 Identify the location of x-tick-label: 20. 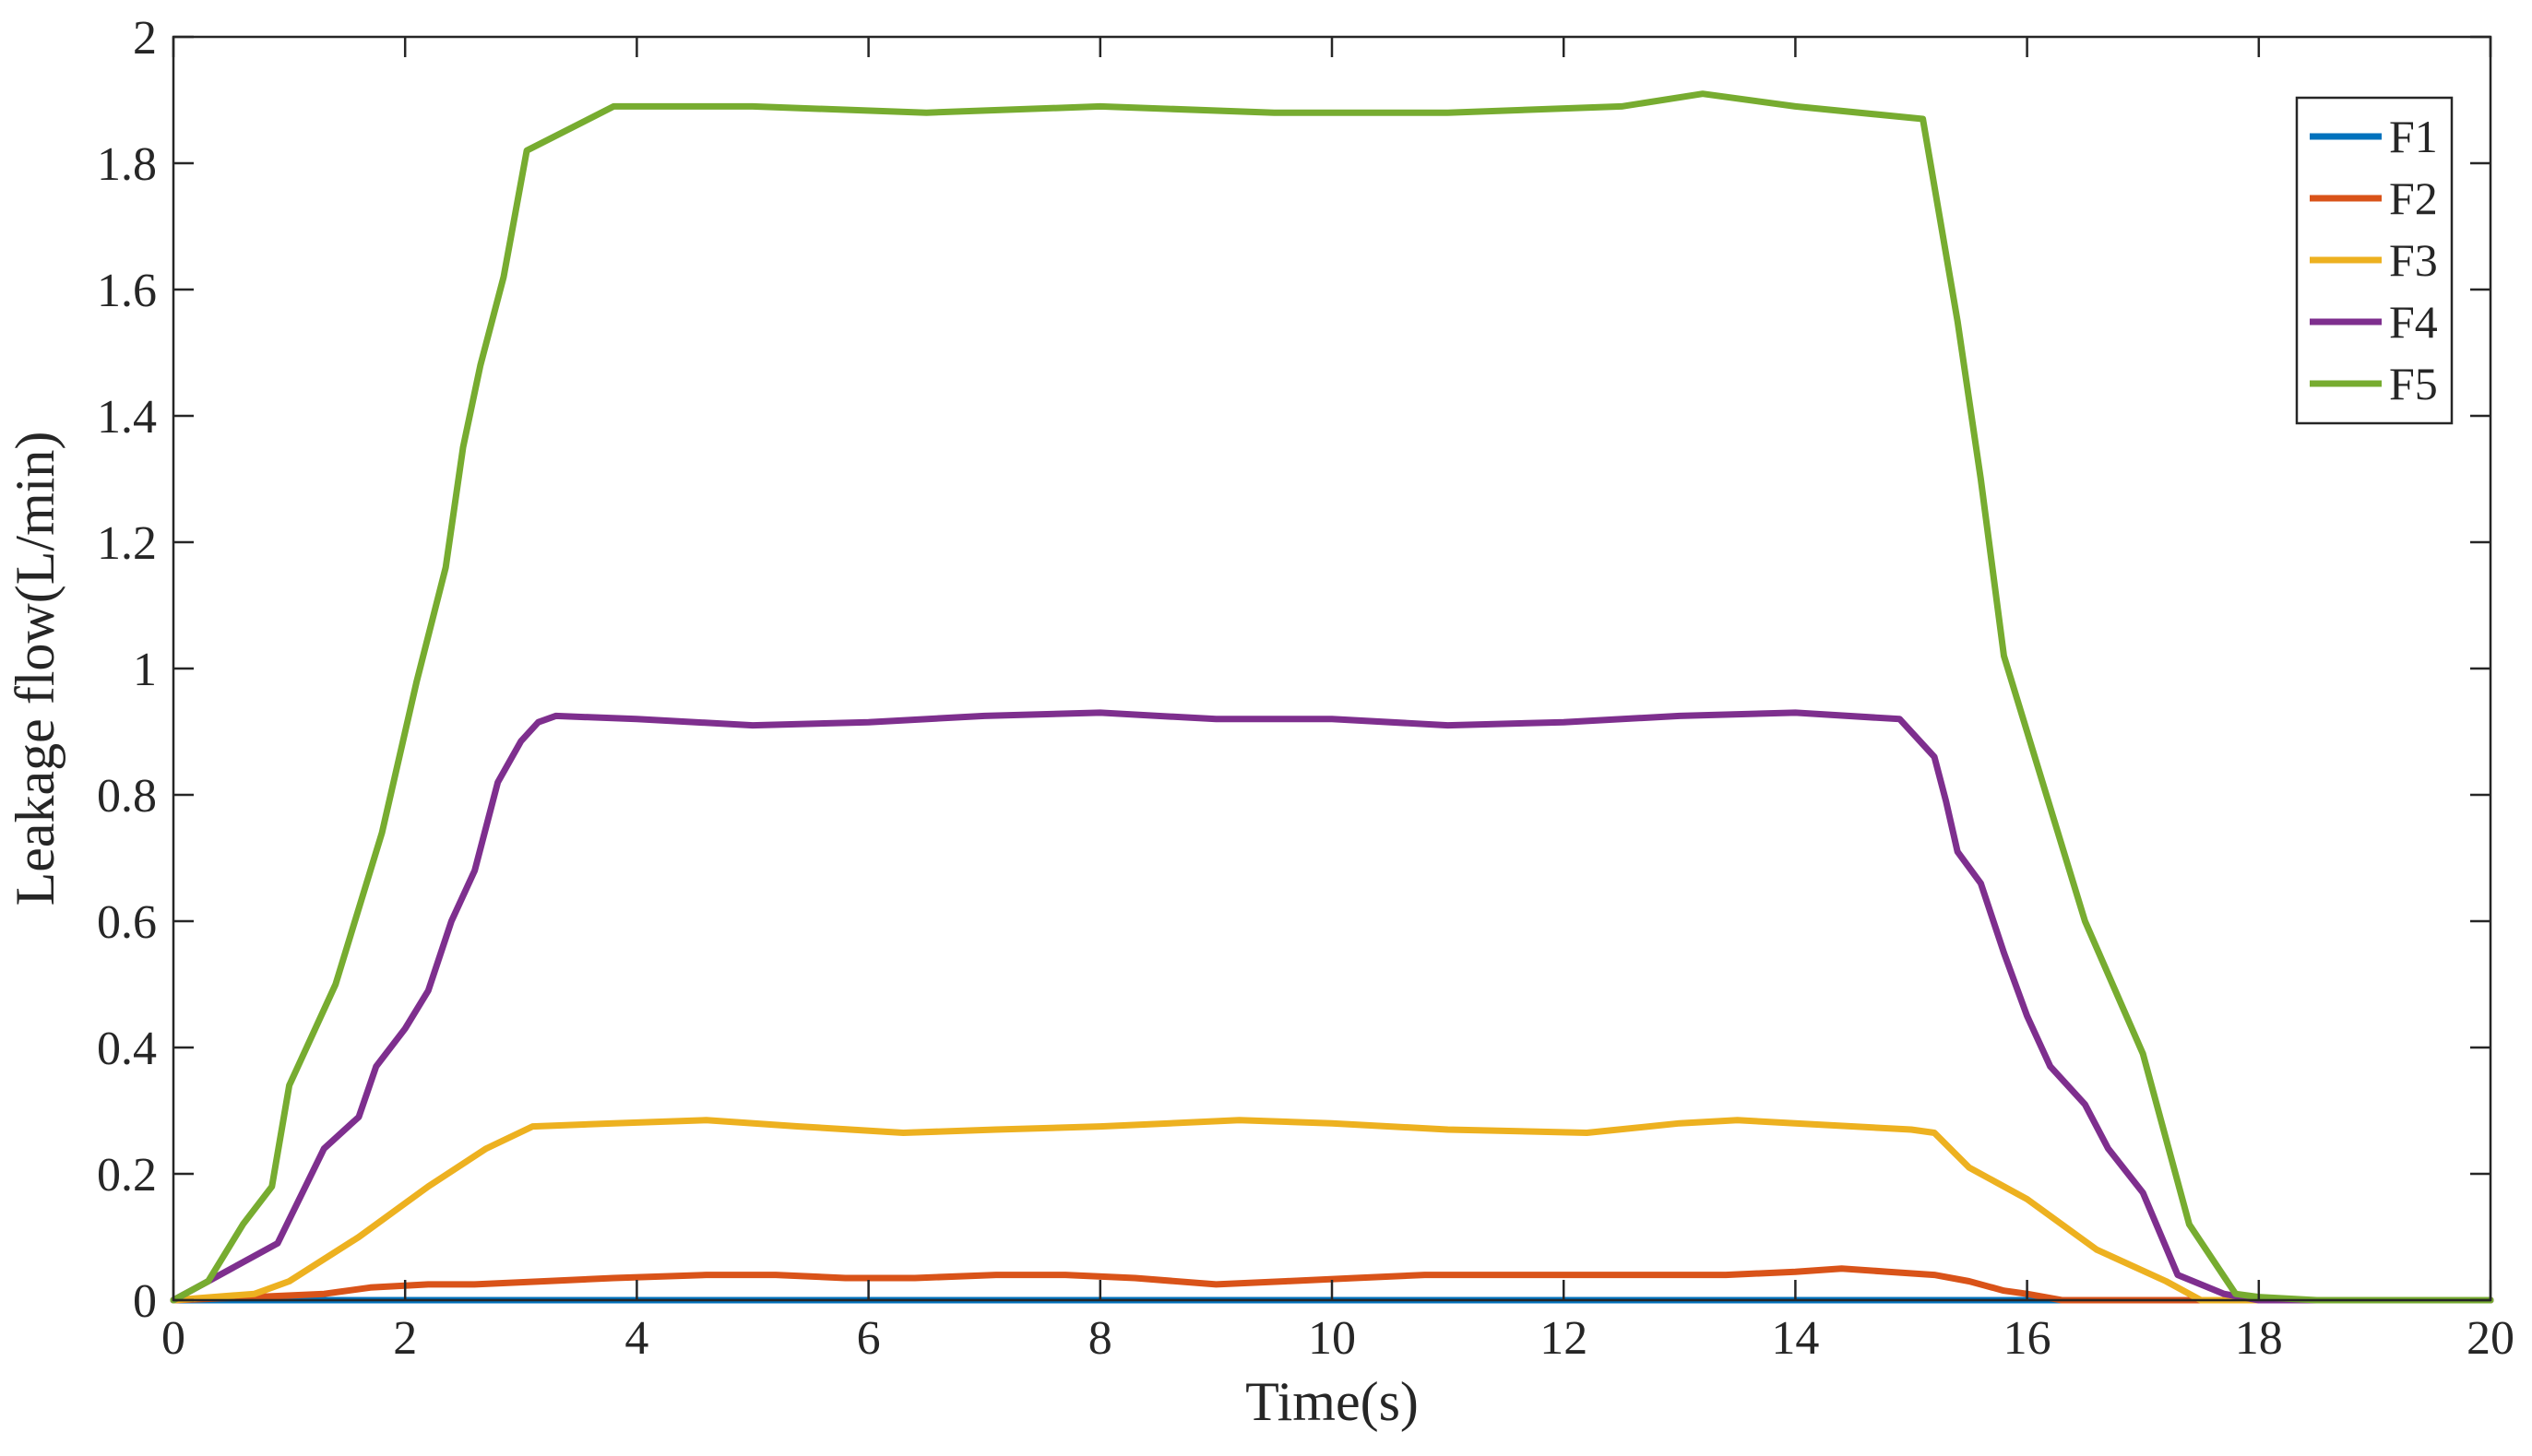
(2490, 1338).